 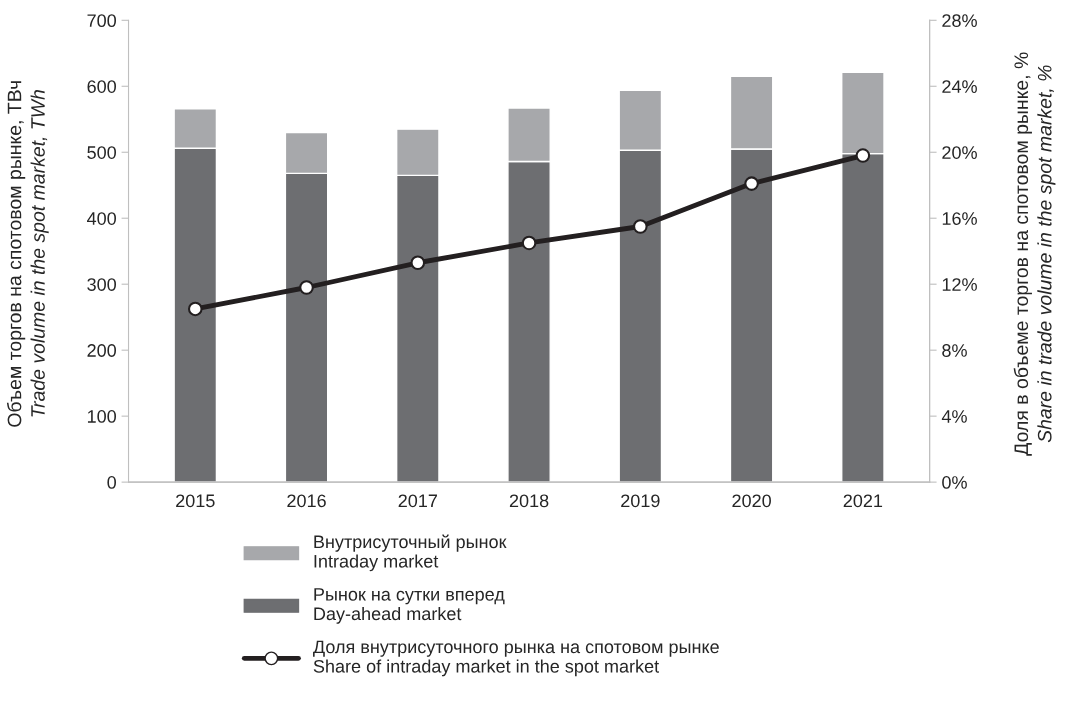 What do you see at coordinates (529, 501) in the screenshot?
I see `x-tick-label: 2018` at bounding box center [529, 501].